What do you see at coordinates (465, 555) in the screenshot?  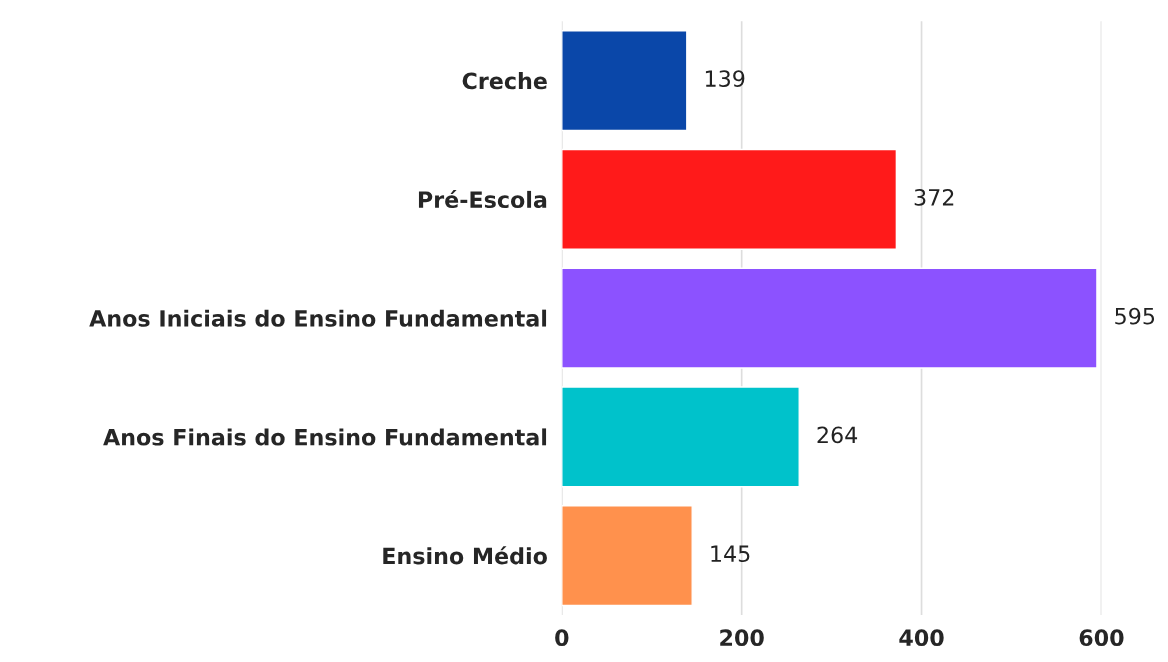 I see `y-tick-label: Ensino Médio` at bounding box center [465, 555].